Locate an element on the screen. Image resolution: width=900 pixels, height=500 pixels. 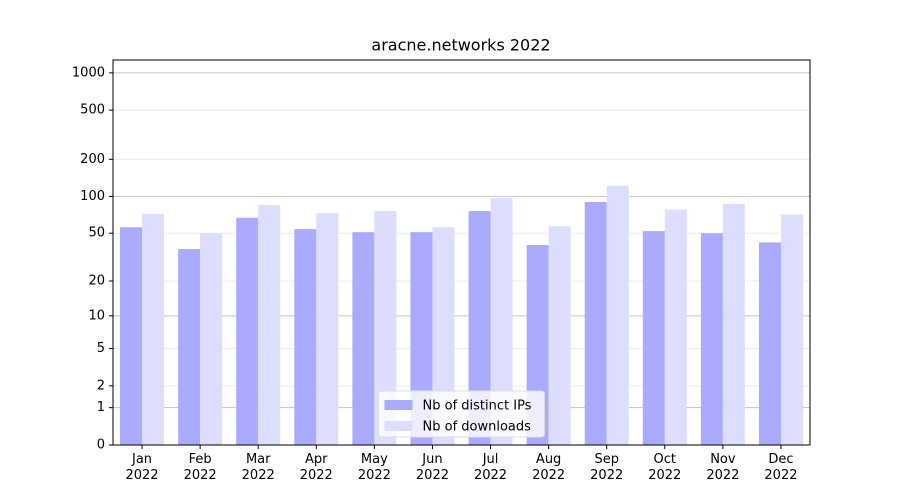
legend: Nb of distinct IPs Nb of downloads is located at coordinates (461, 414).